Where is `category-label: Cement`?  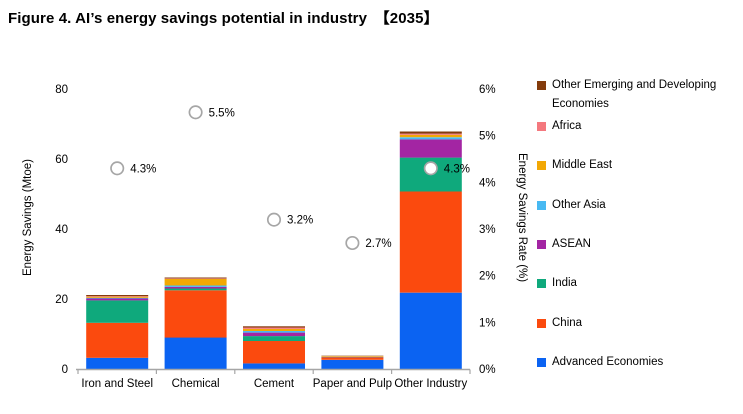 category-label: Cement is located at coordinates (274, 384).